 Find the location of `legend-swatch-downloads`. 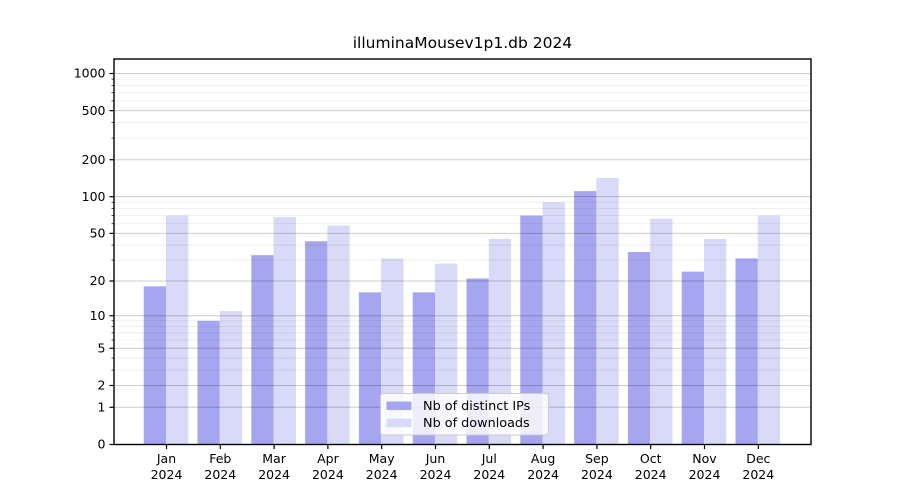

legend-swatch-downloads is located at coordinates (399, 423).